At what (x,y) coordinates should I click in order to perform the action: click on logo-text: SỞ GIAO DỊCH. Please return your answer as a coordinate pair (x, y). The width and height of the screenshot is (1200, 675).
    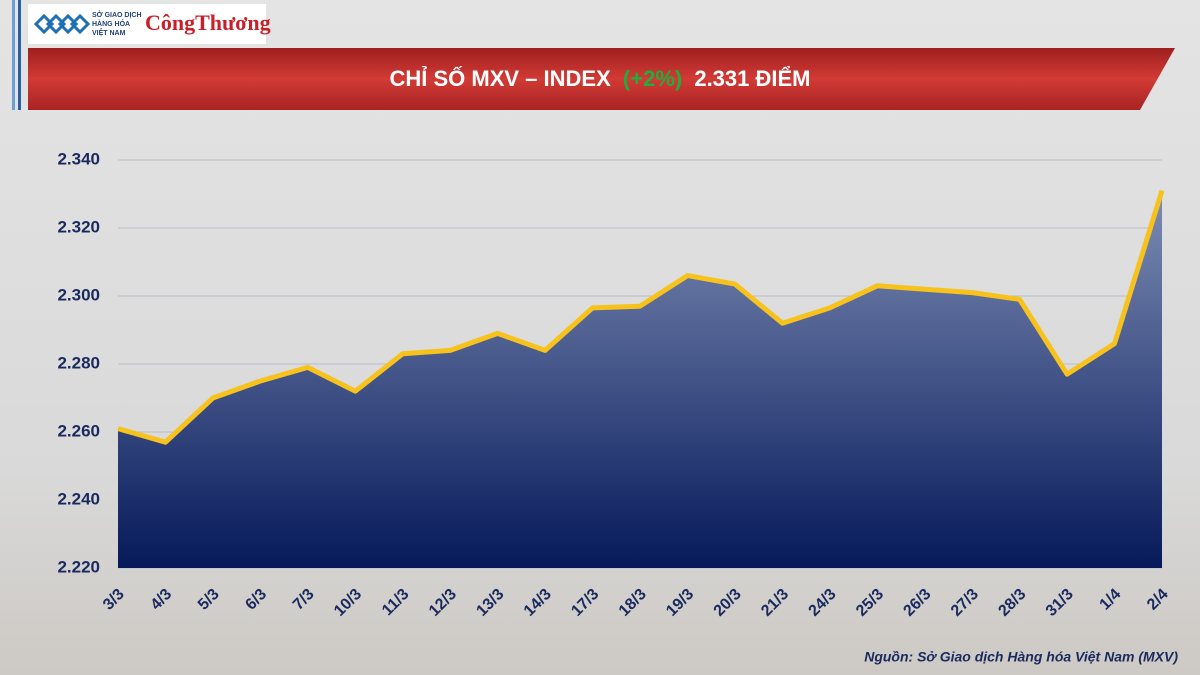
    Looking at the image, I should click on (117, 14).